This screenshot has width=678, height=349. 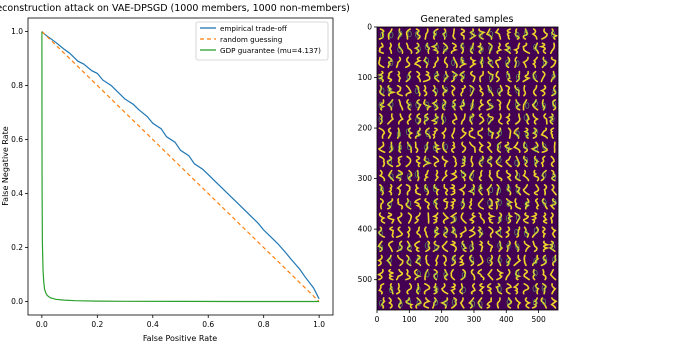 I want to click on y-tick-label: 0.2, so click(x=17, y=247).